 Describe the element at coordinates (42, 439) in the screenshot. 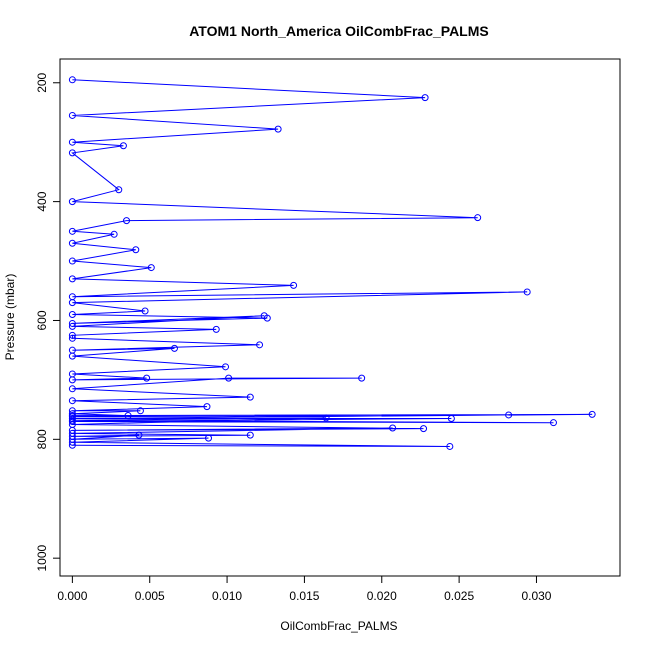

I see `y-tick-label: 800` at that location.